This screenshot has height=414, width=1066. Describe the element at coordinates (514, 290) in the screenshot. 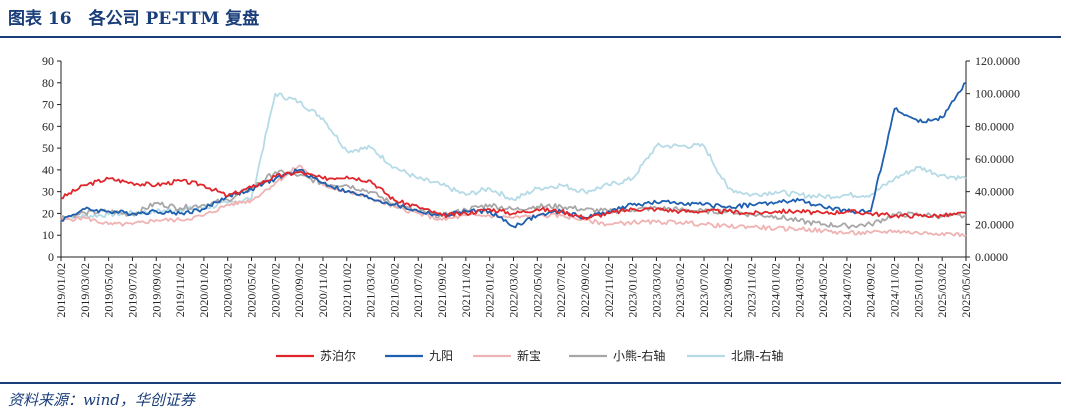

I see `x-tick-label: 2022/03/02` at that location.